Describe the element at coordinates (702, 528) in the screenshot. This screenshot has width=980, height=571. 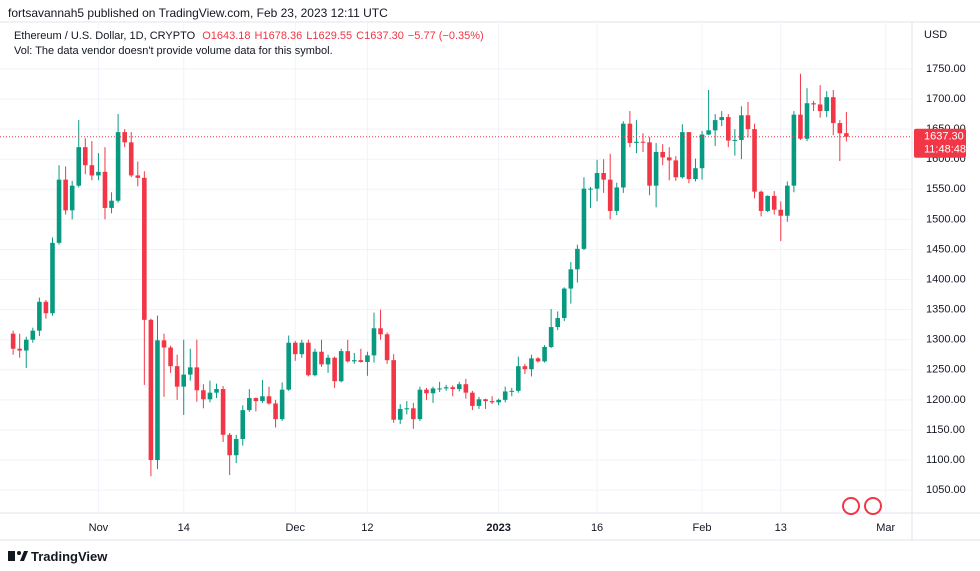
I see `x-tick-label: Feb` at that location.